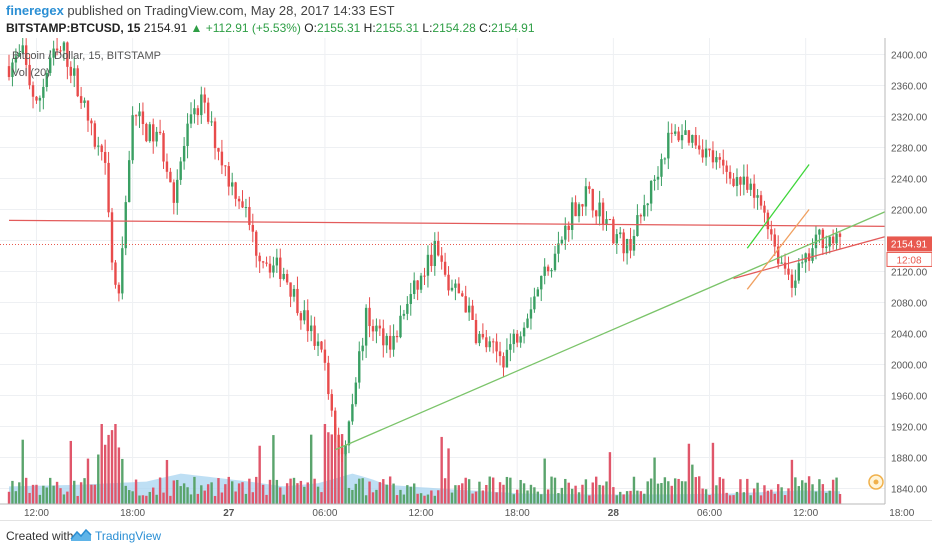  I want to click on current-price-tag: 2154.91 12:08, so click(909, 251).